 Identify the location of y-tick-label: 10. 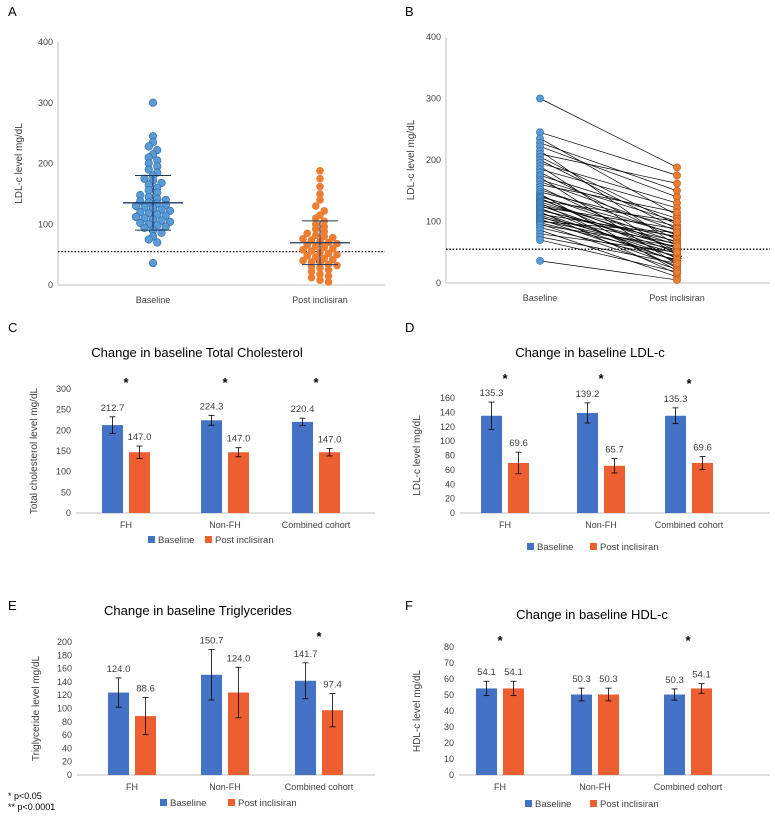
(449, 759).